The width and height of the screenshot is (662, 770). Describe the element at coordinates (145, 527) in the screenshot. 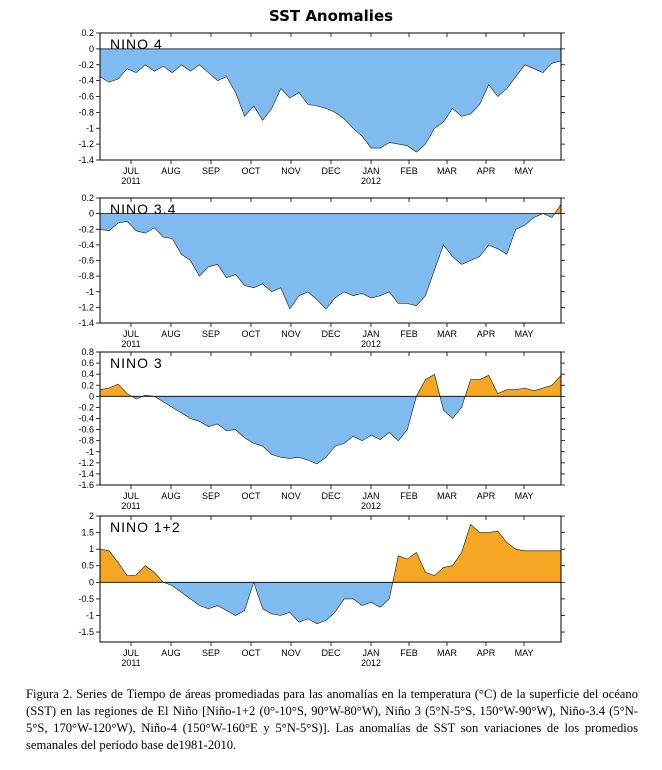

I see `region-label: NINO 1+2` at that location.